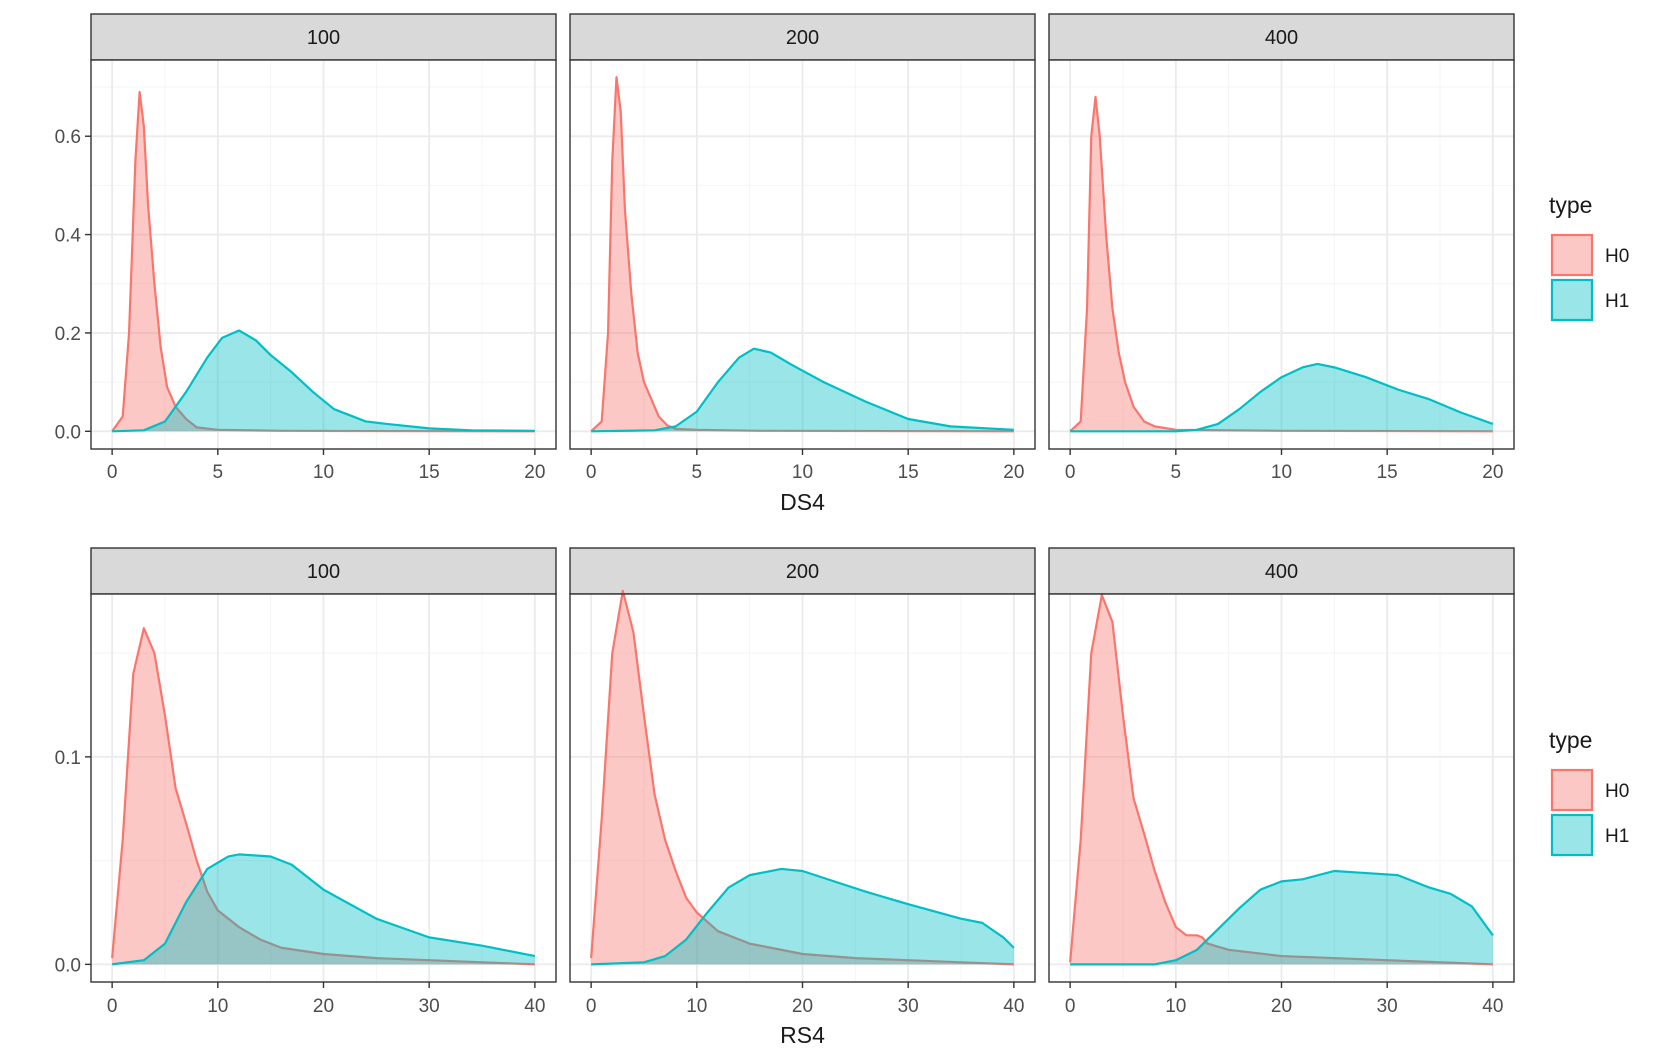 The width and height of the screenshot is (1661, 1060). Describe the element at coordinates (68, 334) in the screenshot. I see `y-tick-label: 0.2` at that location.